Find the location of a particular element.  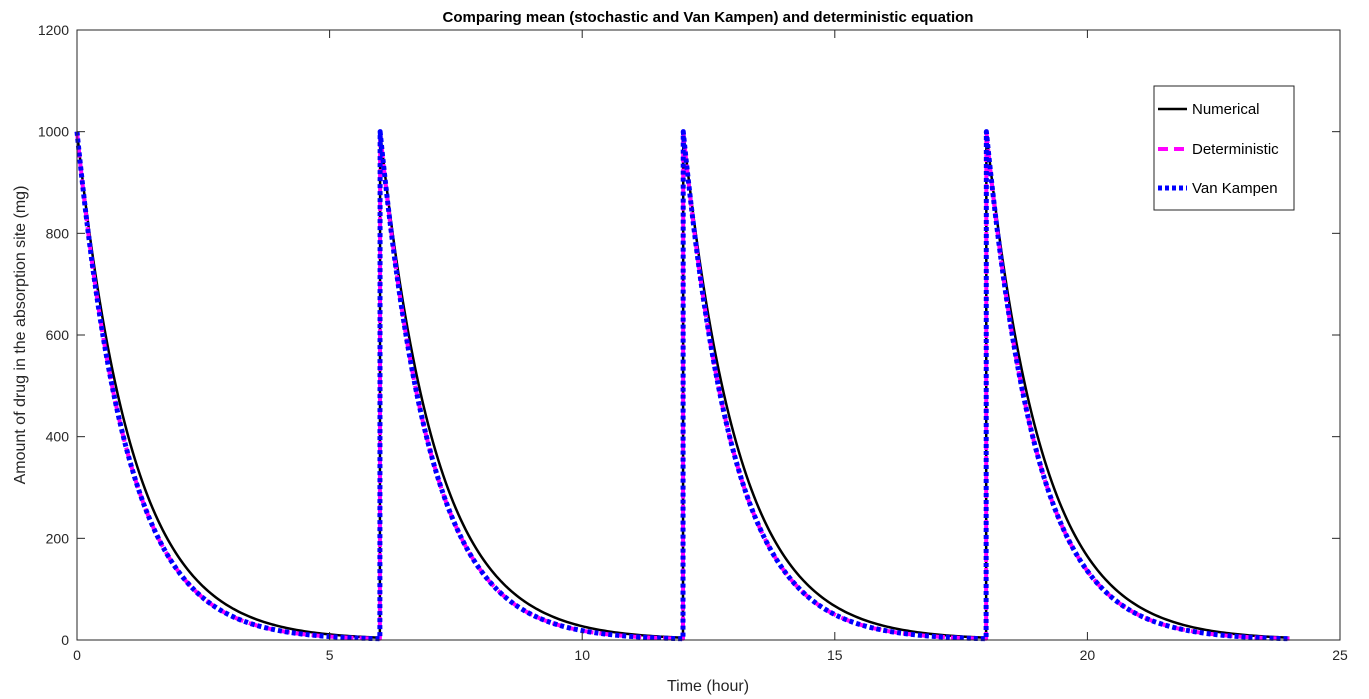

y-tick-label: 400 is located at coordinates (58, 437).